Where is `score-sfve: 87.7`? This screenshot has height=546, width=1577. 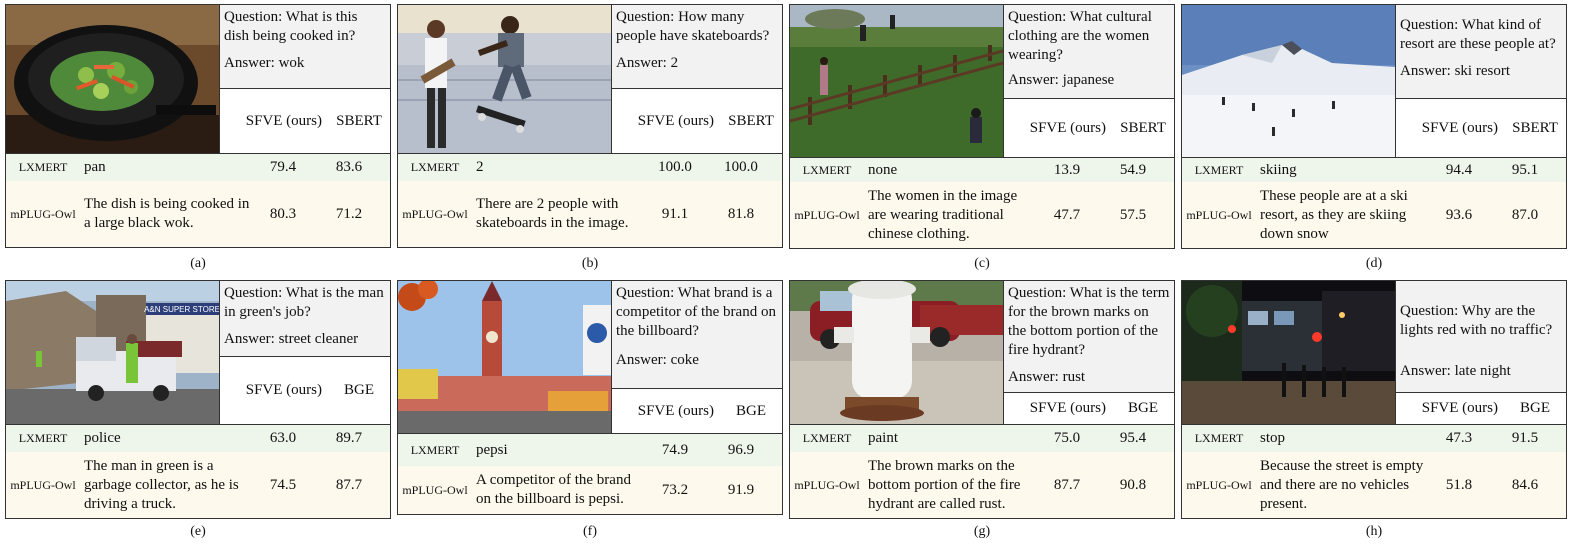 score-sfve: 87.7 is located at coordinates (1067, 484).